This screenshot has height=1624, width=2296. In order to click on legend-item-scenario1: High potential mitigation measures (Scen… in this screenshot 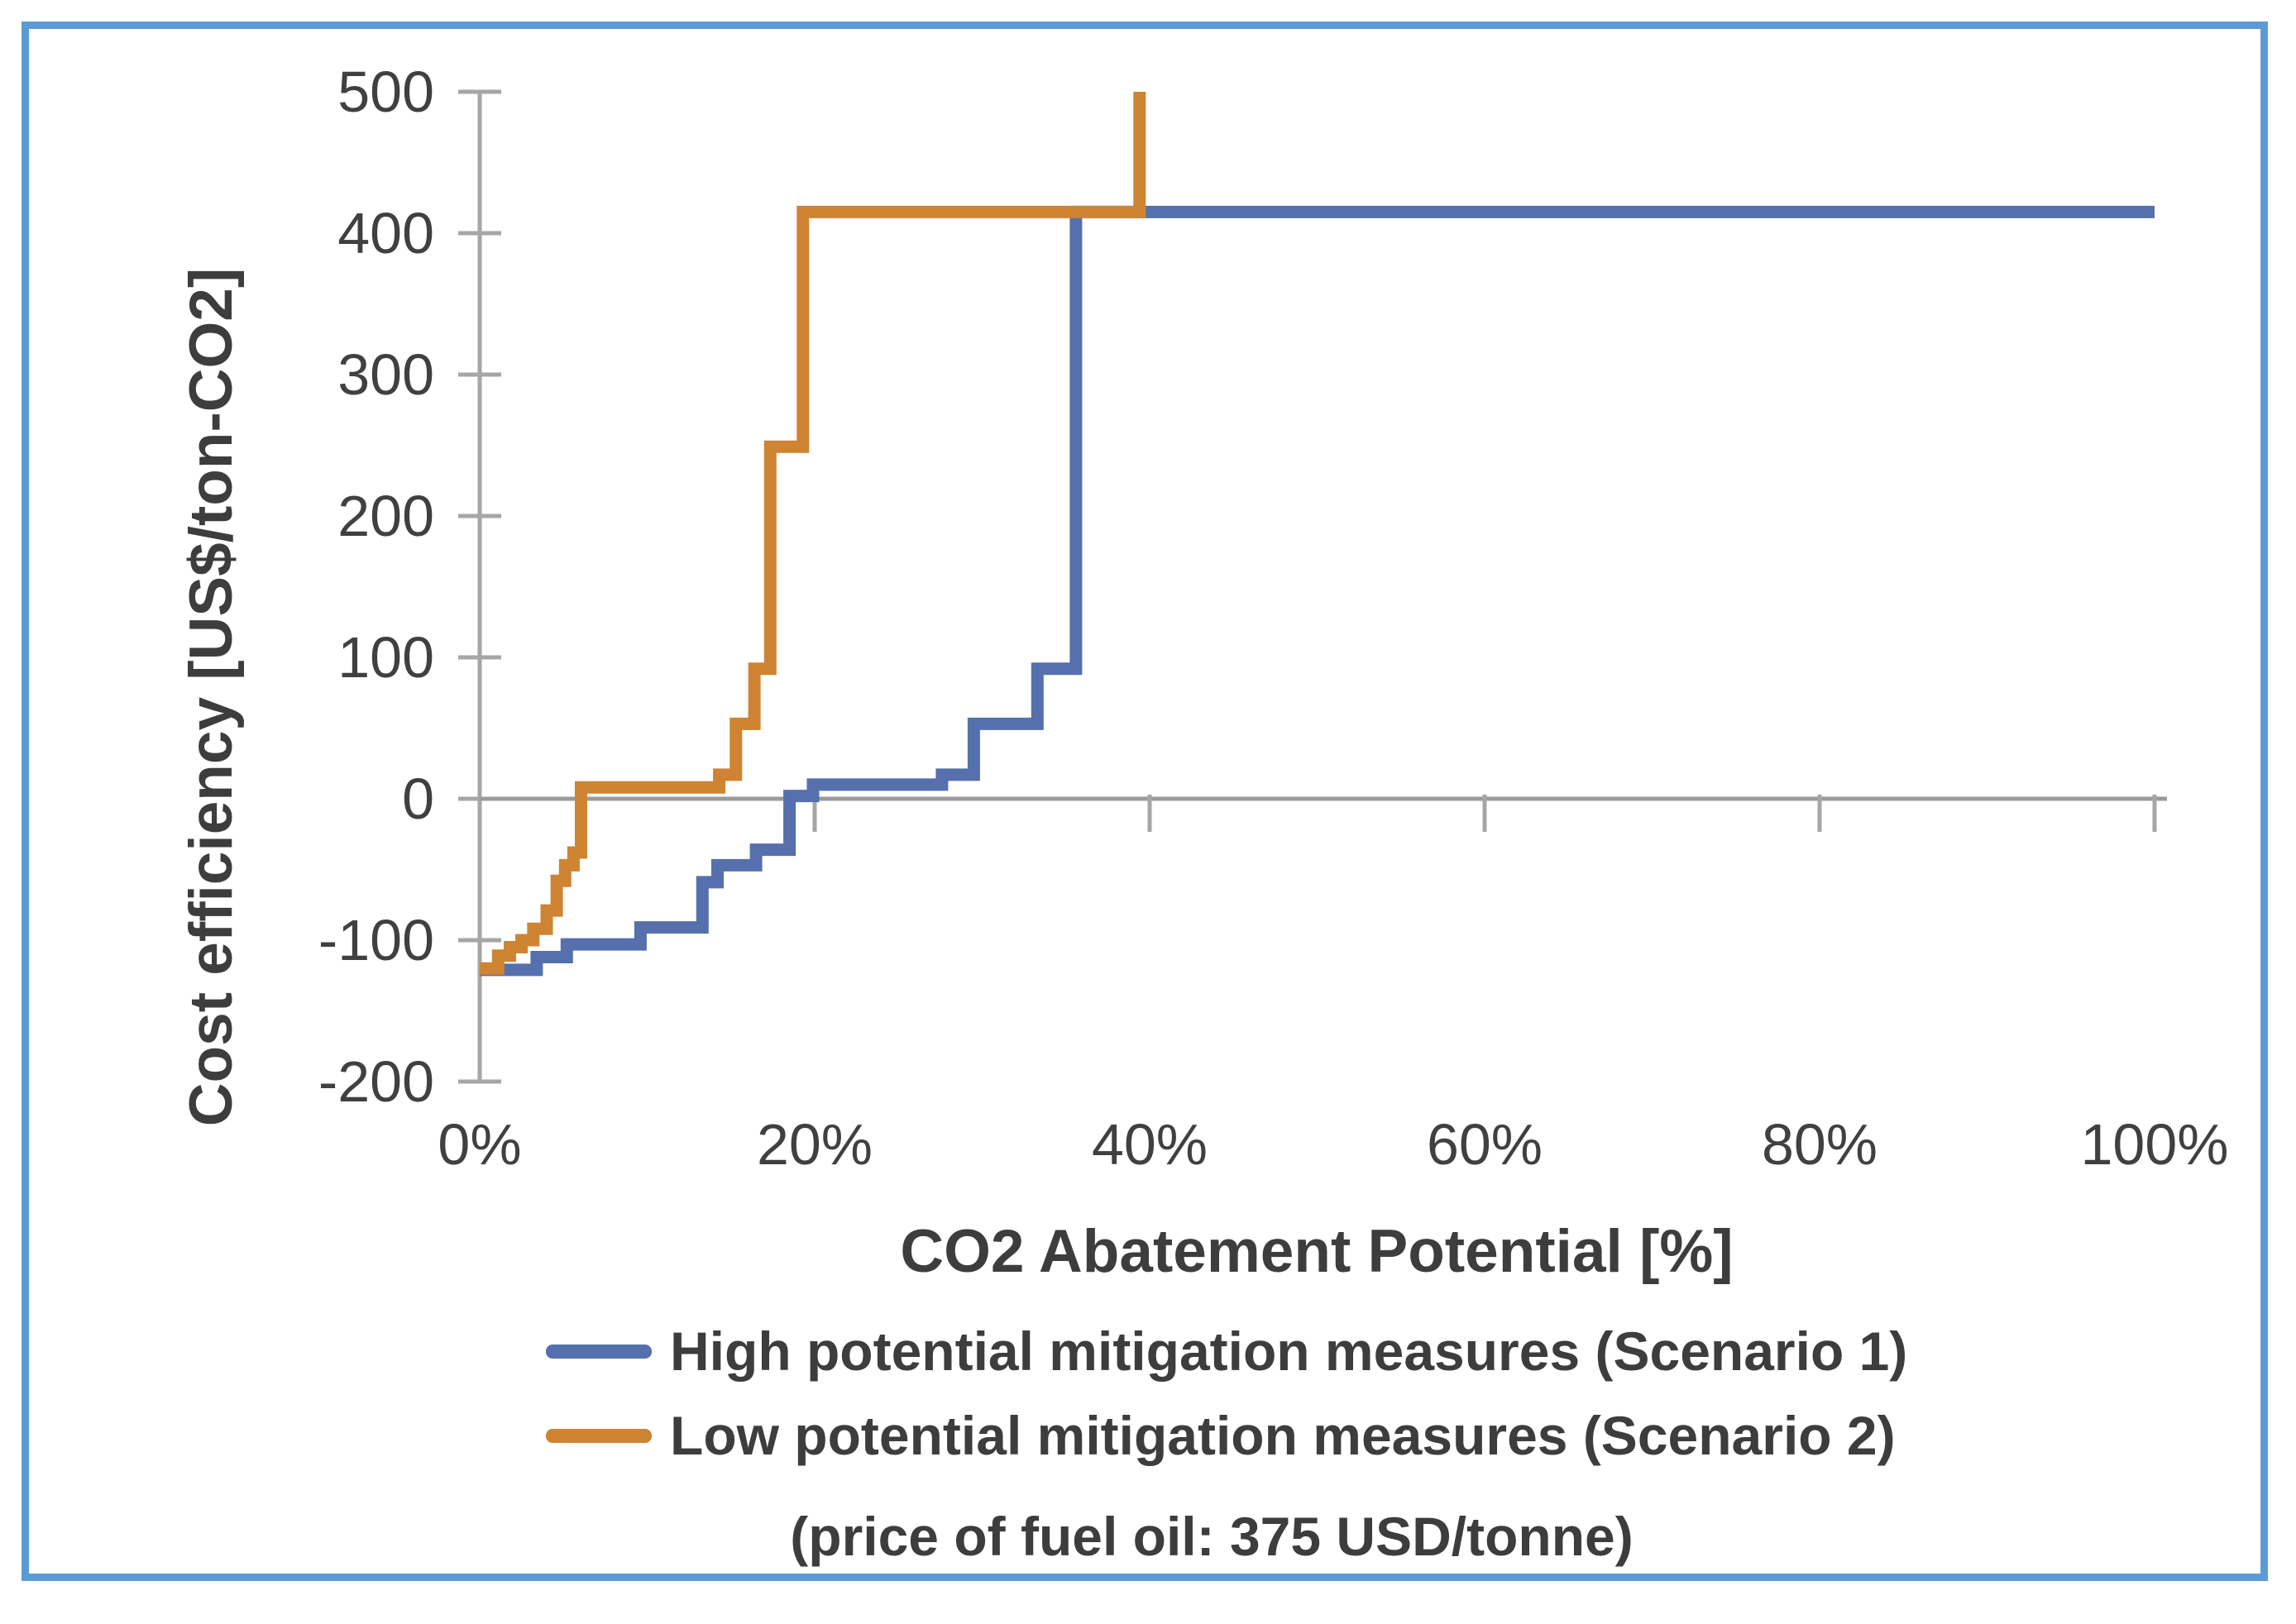, I will do `click(1226, 1351)`.